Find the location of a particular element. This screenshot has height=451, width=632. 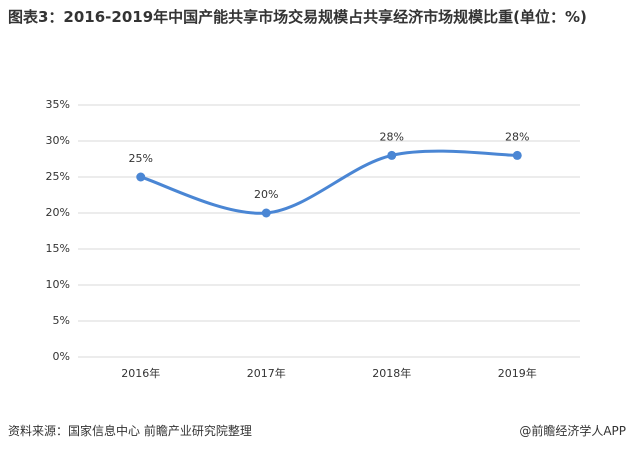

data-label: 20% is located at coordinates (266, 194).